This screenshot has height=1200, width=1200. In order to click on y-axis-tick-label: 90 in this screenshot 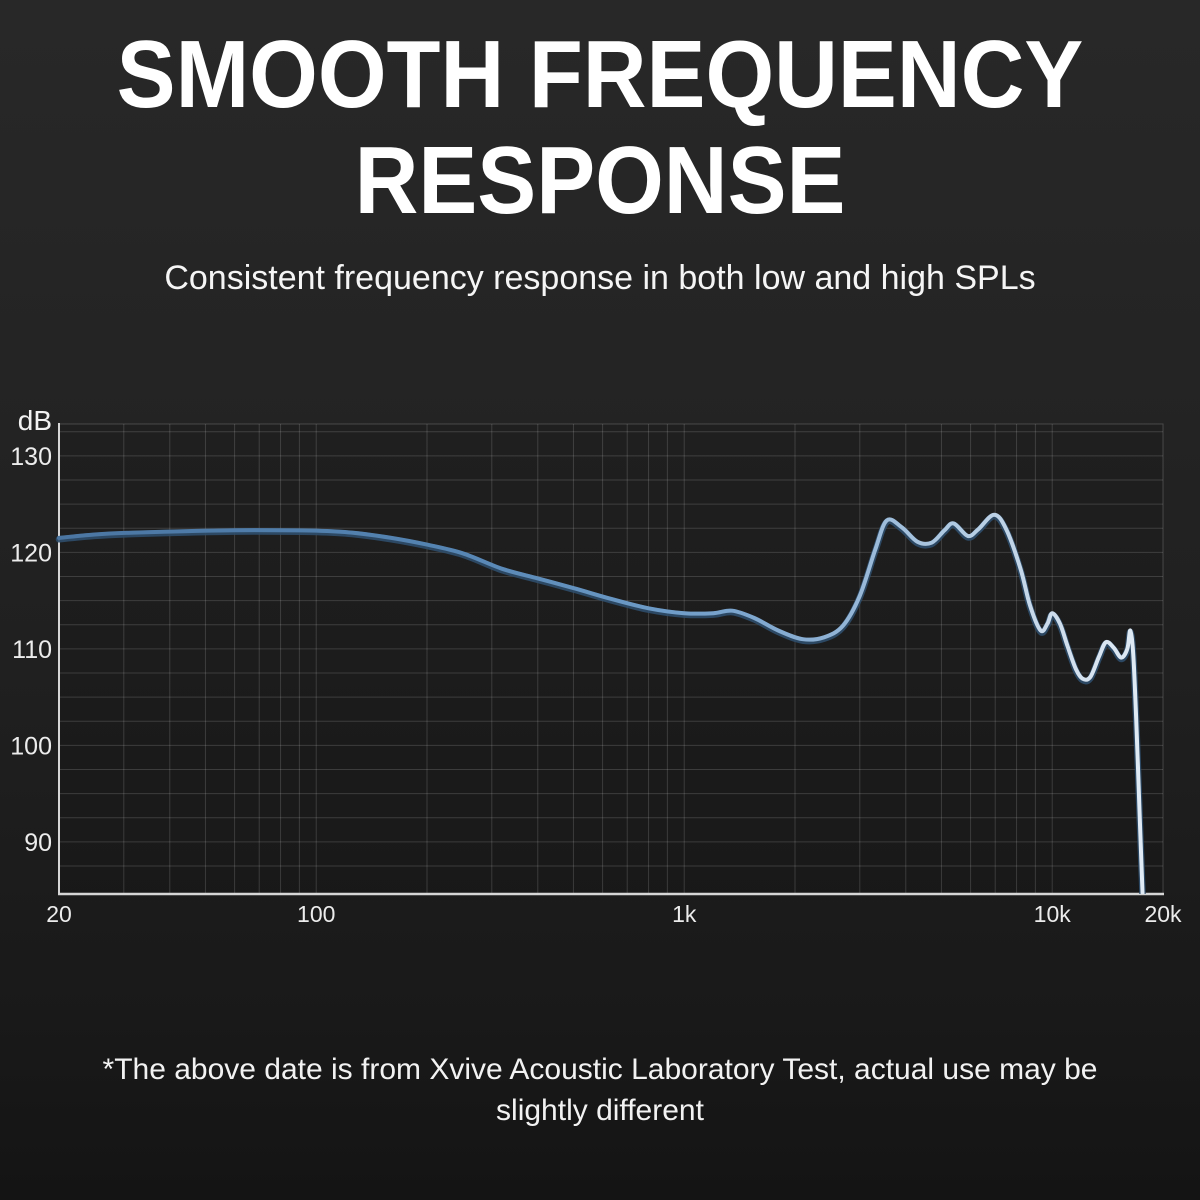, I will do `click(38, 843)`.